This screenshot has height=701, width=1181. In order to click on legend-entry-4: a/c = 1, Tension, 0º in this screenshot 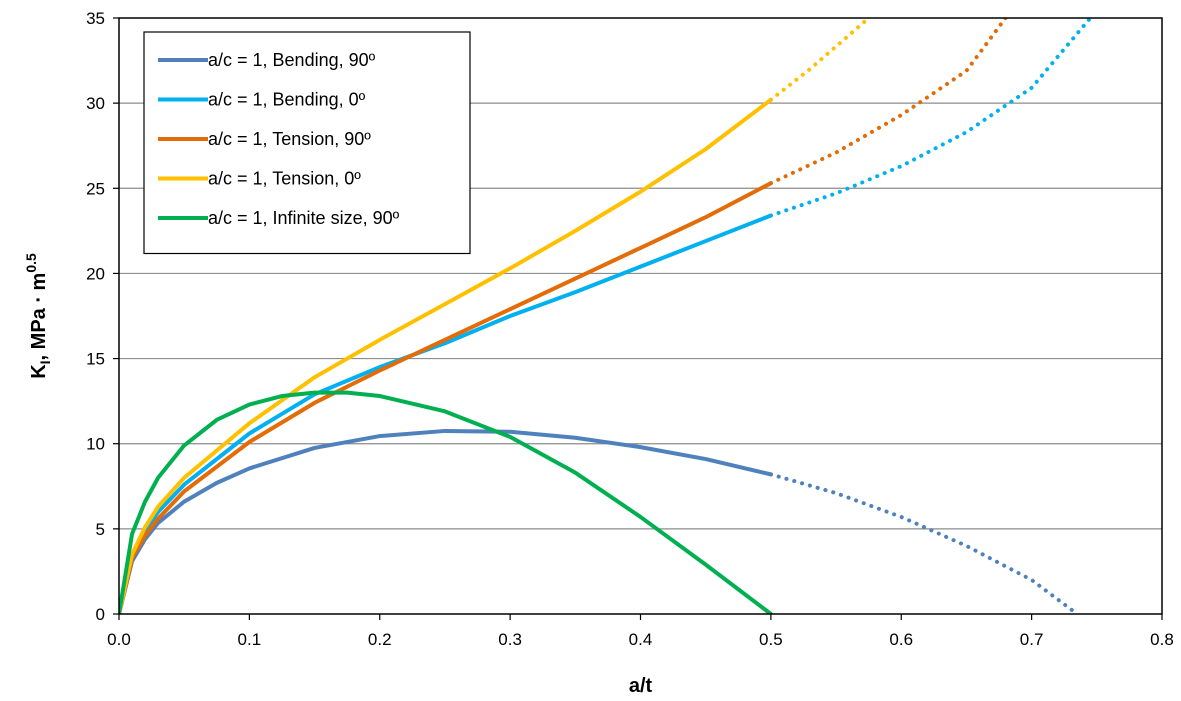, I will do `click(259, 179)`.